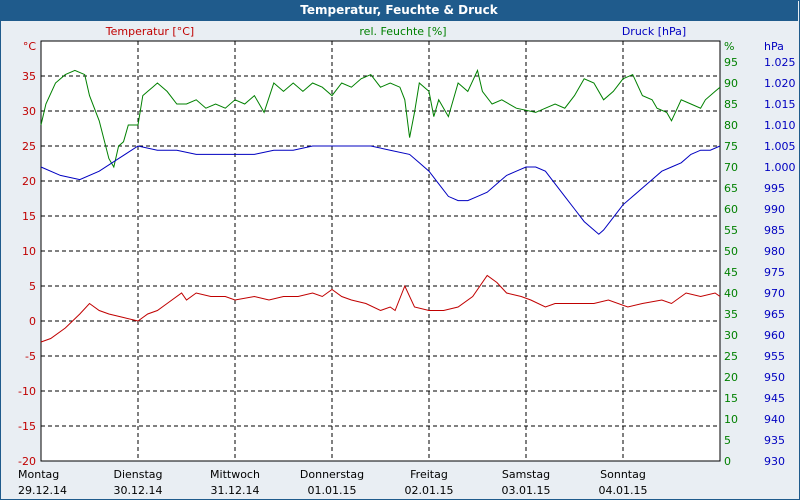 This screenshot has width=800, height=500. Describe the element at coordinates (429, 474) in the screenshot. I see `day-name-label: Freitag` at that location.